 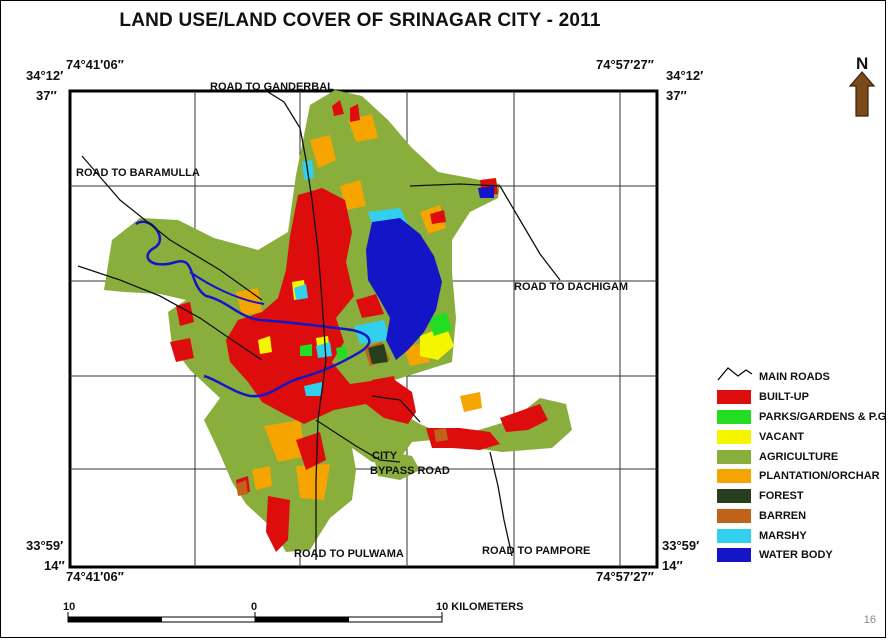 I want to click on river-jhelum, so click(x=253, y=309).